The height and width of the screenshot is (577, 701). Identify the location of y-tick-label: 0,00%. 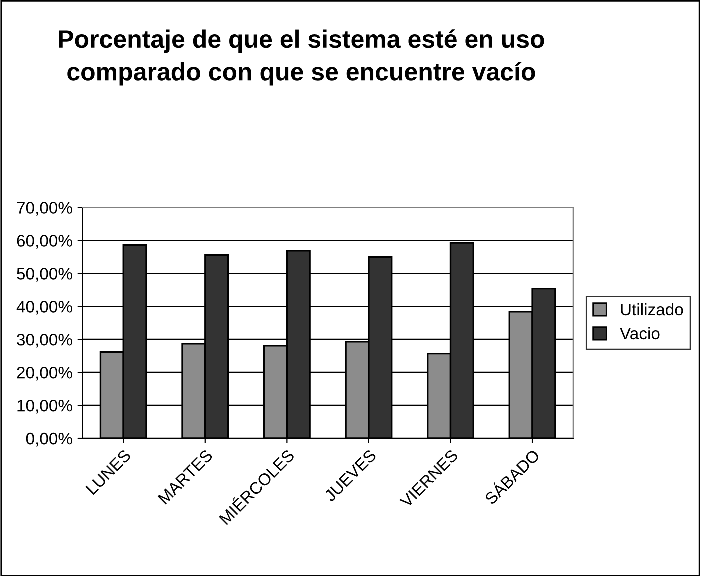
(49, 439).